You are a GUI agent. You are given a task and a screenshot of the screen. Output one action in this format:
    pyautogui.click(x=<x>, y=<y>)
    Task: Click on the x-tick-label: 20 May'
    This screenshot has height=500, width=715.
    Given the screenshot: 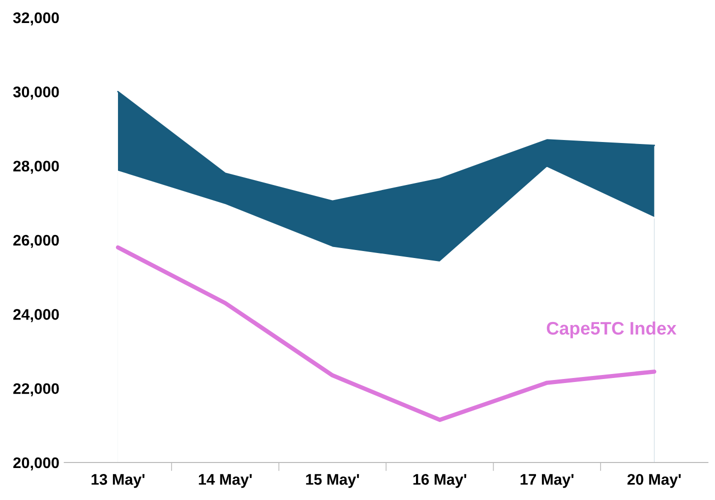 What is the action you would take?
    pyautogui.click(x=654, y=481)
    